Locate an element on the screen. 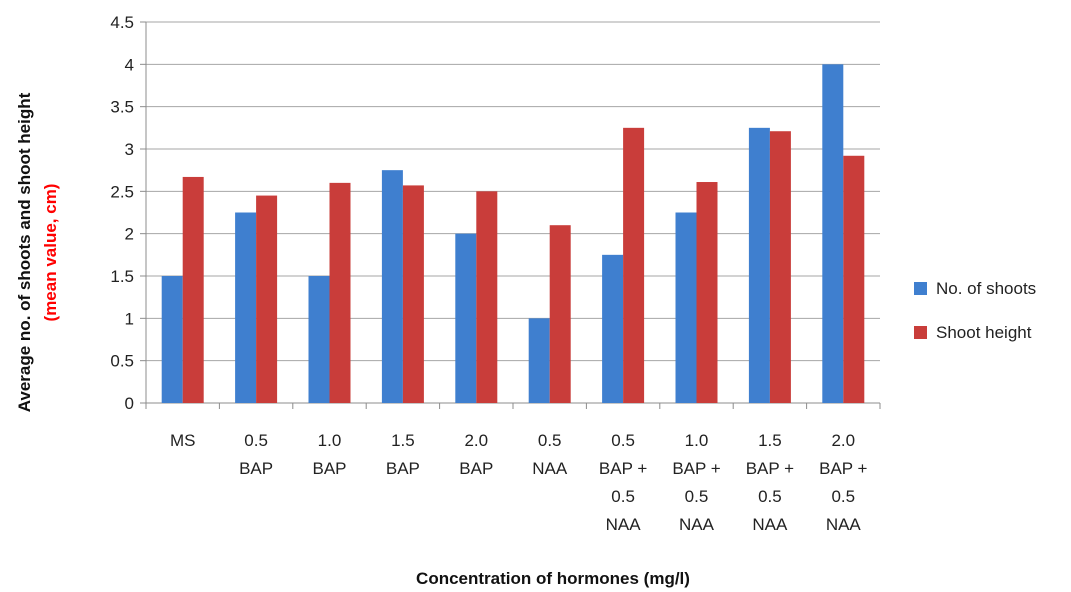 The image size is (1071, 592). y-axis-subtitle: (mean value, cm) is located at coordinates (50, 253).